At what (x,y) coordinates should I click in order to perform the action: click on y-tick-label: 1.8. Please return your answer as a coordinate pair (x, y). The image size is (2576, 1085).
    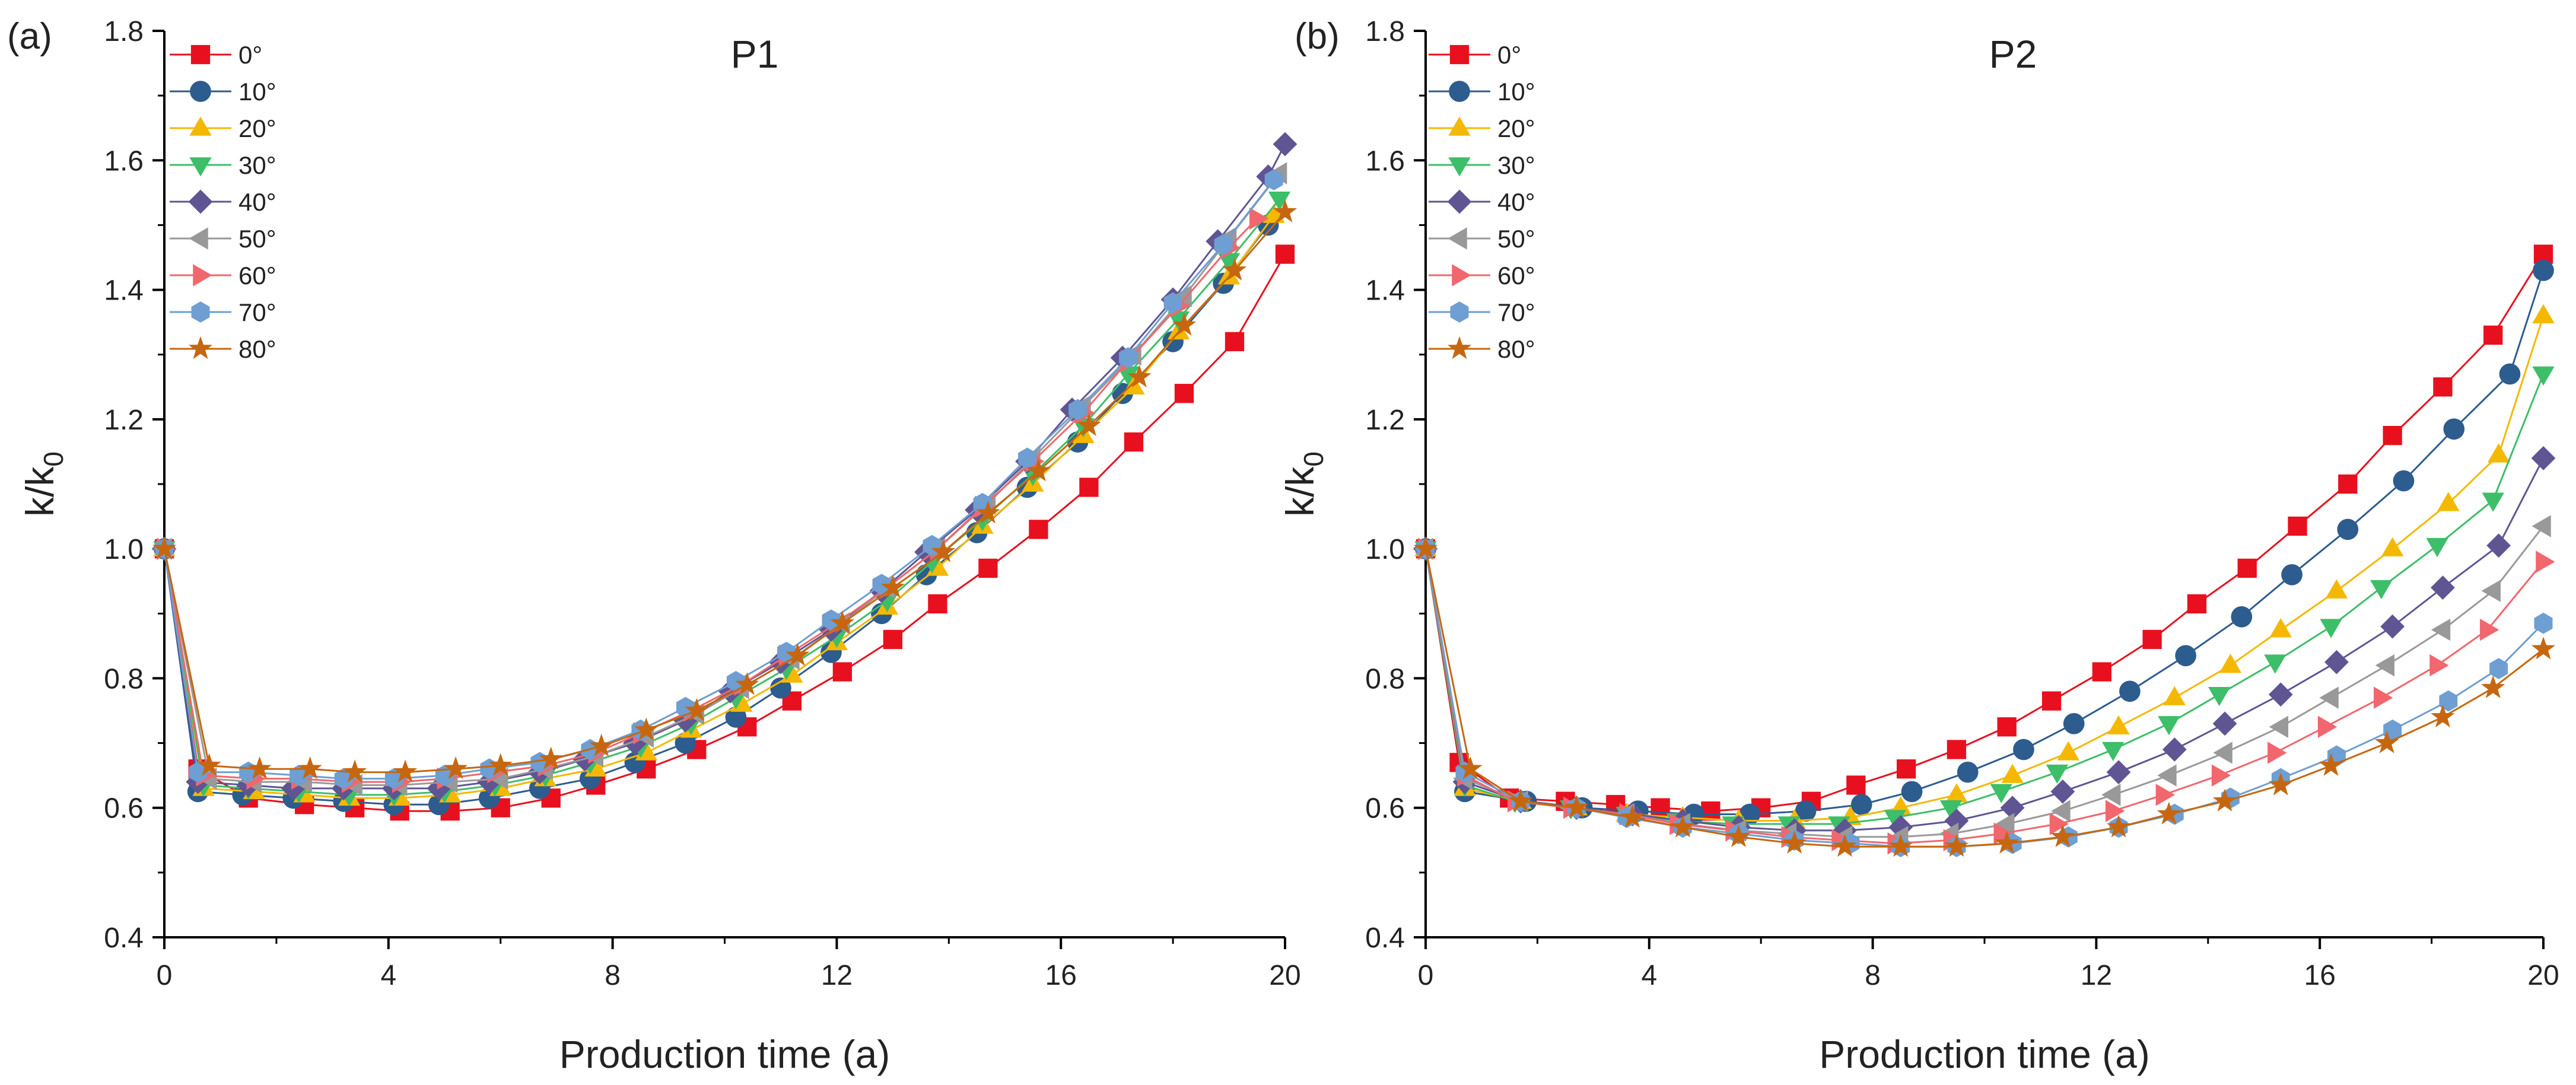
    Looking at the image, I should click on (124, 31).